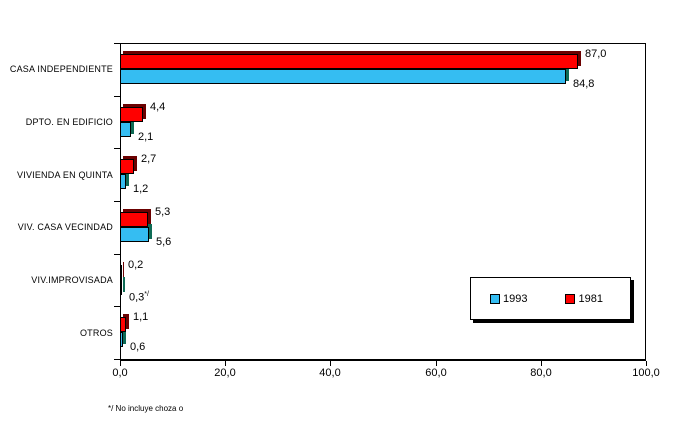 The image size is (673, 444). What do you see at coordinates (134, 219) in the screenshot?
I see `bar-1981-viv-casa-vecindad` at bounding box center [134, 219].